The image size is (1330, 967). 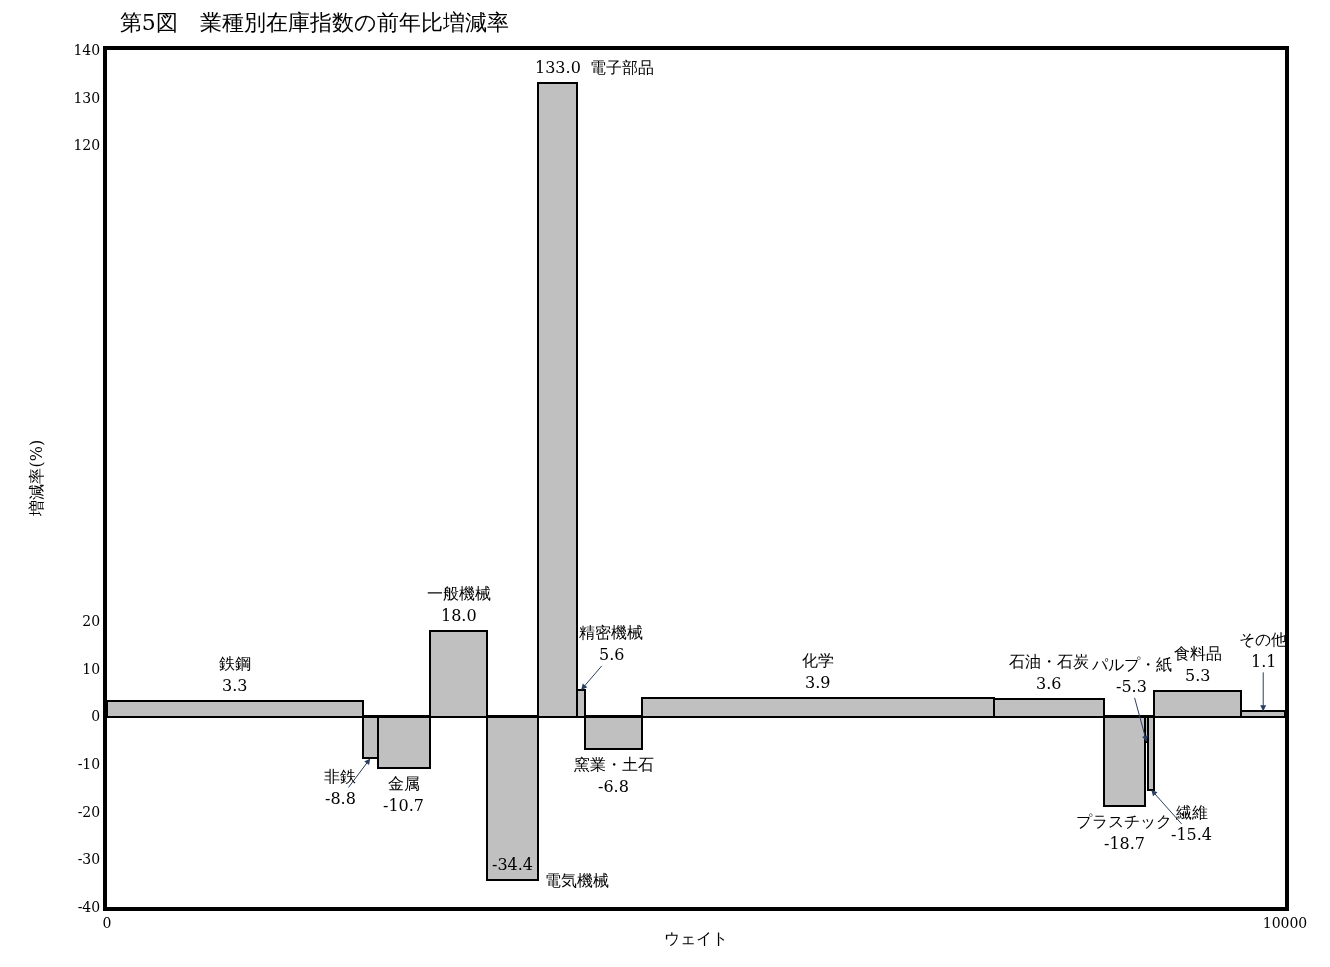 I want to click on data-label: -15.4, so click(x=1192, y=834).